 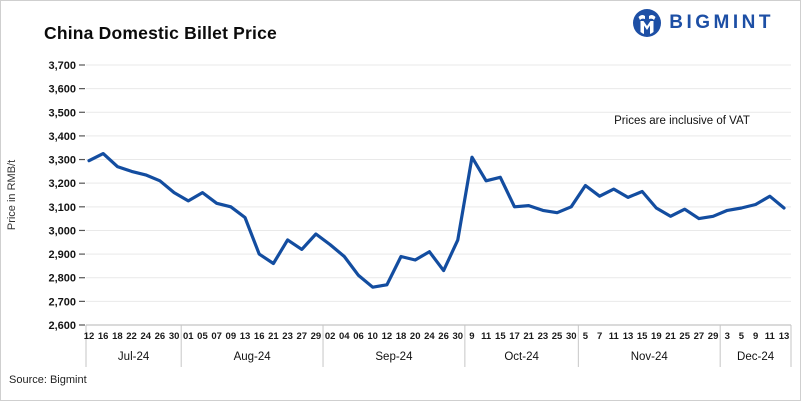 I want to click on svg-text: 3, so click(x=727, y=336).